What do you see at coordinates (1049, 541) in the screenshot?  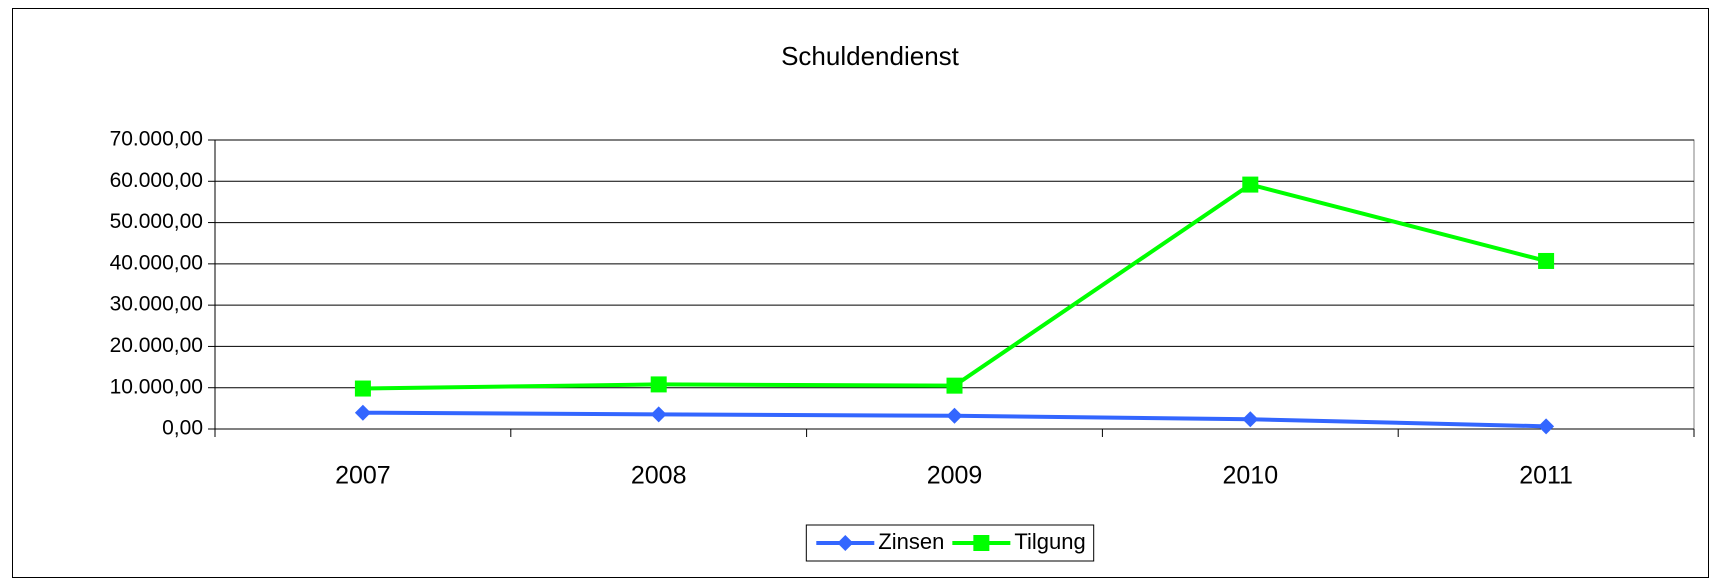 I see `legend-label: Tilgung` at bounding box center [1049, 541].